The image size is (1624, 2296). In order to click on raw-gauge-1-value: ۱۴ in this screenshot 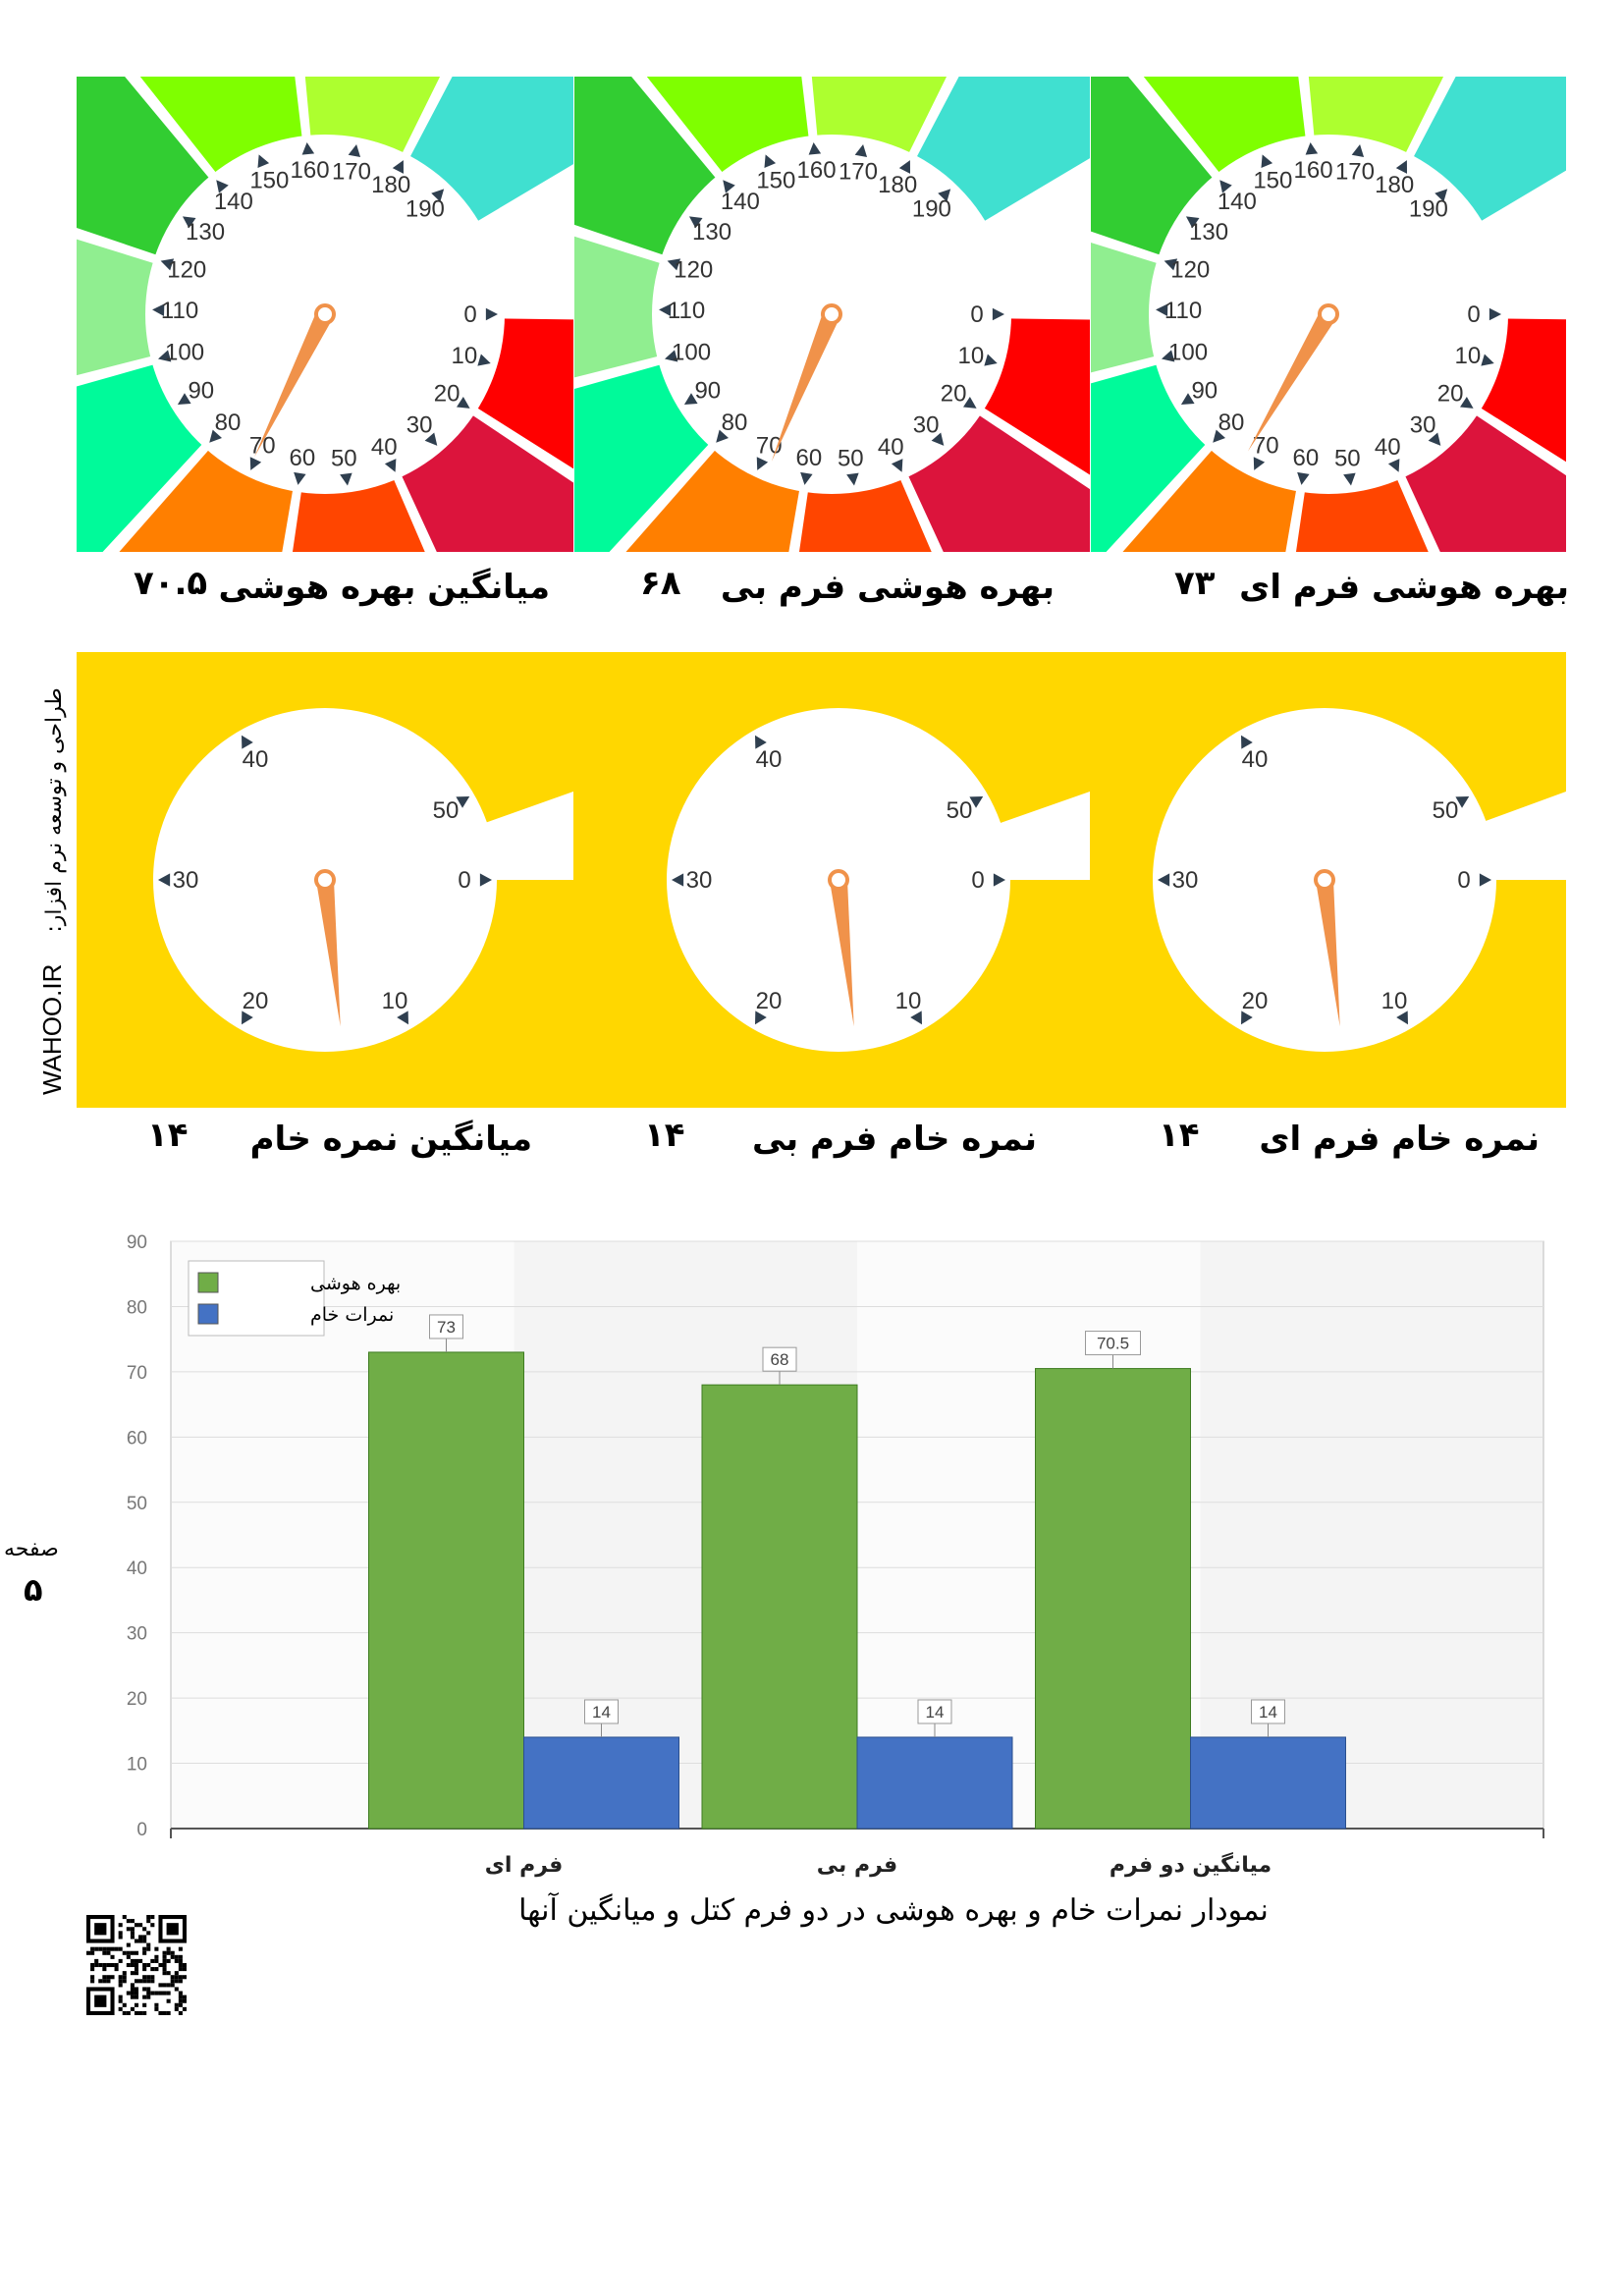, I will do `click(1179, 1135)`.